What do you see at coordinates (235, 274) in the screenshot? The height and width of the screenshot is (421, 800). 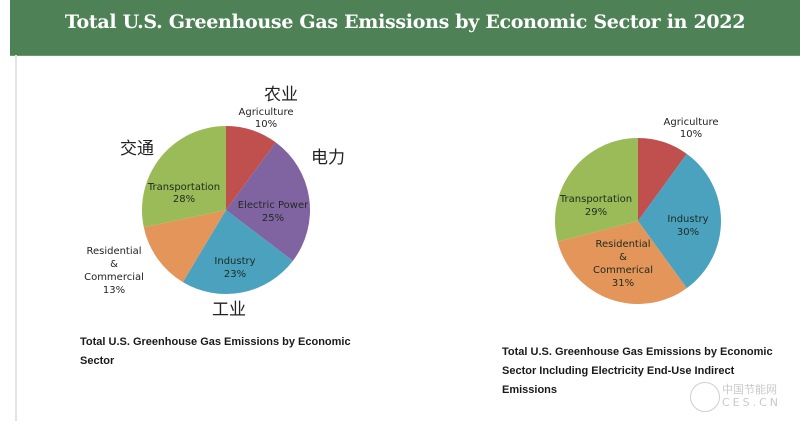 I see `label-industry-pct: 23%` at bounding box center [235, 274].